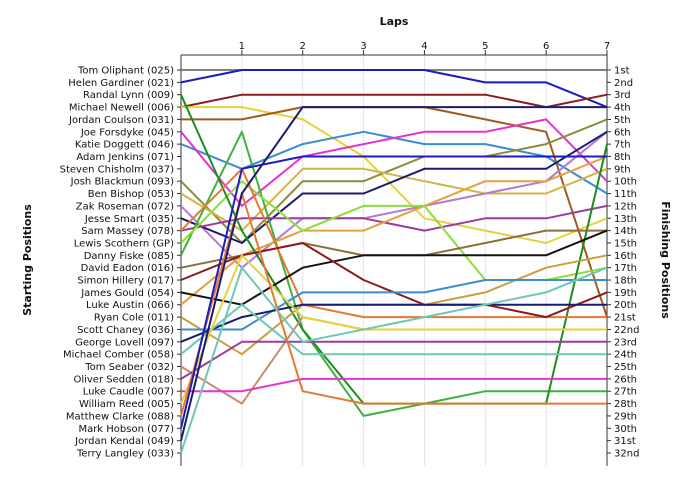  I want to click on x-tick-label: 5, so click(485, 46).